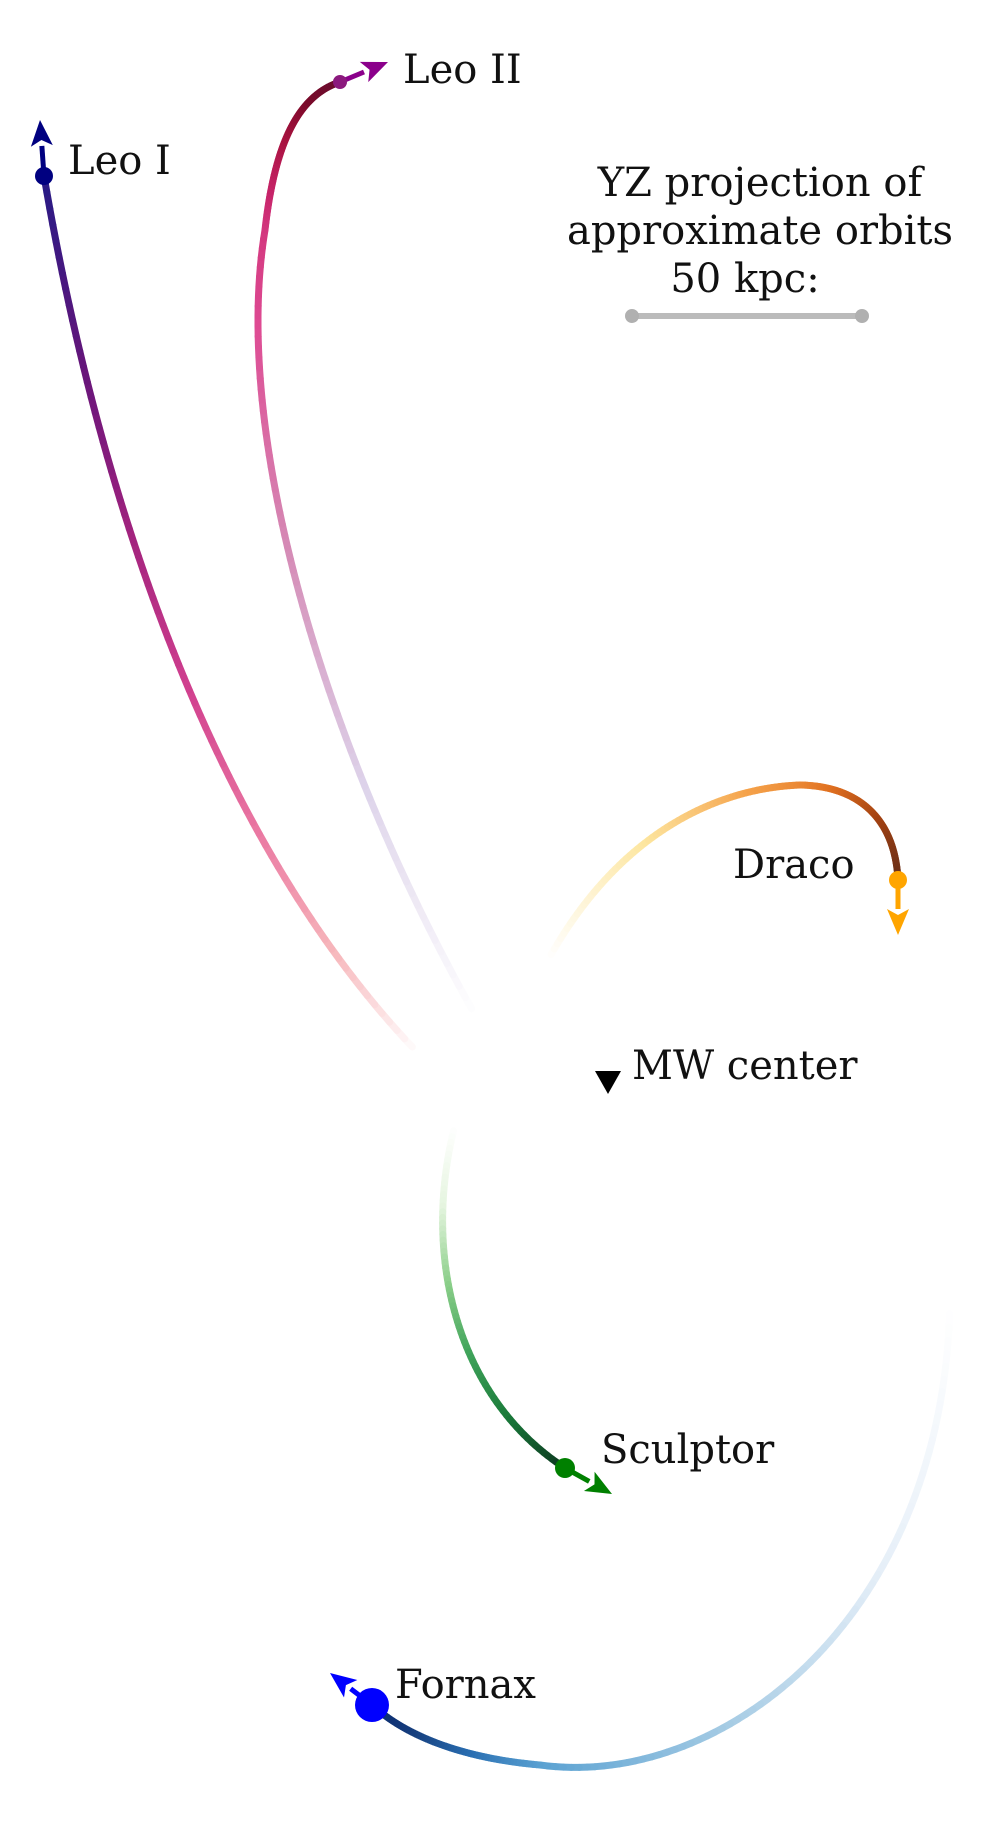 The width and height of the screenshot is (993, 1848). I want to click on legend-title-line-1: YZ projection of, so click(761, 183).